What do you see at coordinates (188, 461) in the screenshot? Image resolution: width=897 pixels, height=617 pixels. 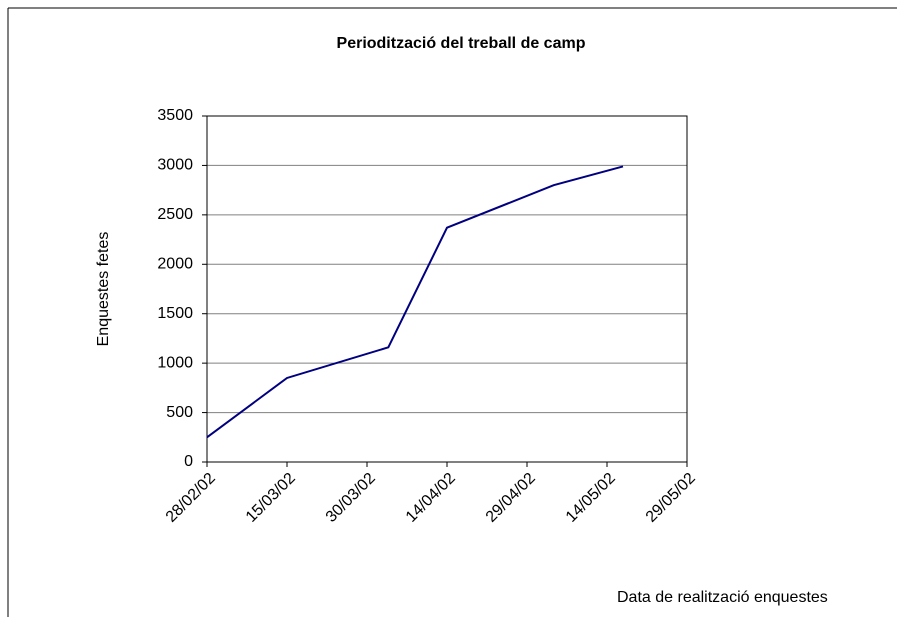 I see `y-tick-label: 0` at bounding box center [188, 461].